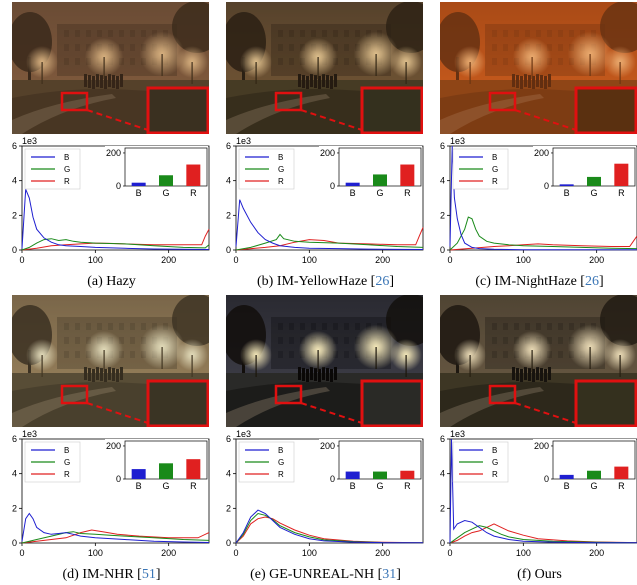 The image size is (637, 585). I want to click on panel-caption: (f) Ours, so click(534, 575).